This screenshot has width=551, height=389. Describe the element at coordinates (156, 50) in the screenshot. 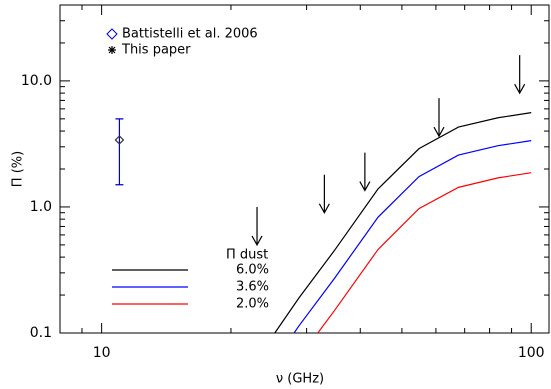

I see `legend-label: This paper` at that location.